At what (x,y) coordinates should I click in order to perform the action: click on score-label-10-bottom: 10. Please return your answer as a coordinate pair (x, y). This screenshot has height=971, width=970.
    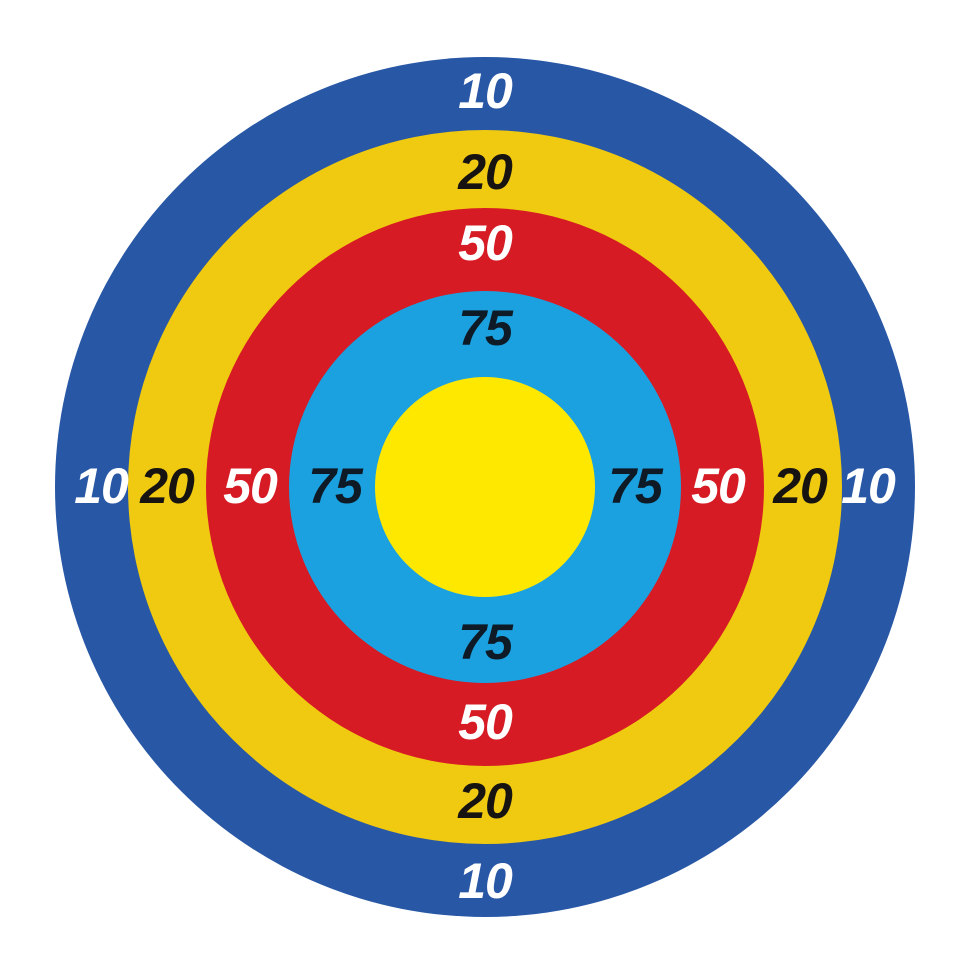
    Looking at the image, I should click on (485, 881).